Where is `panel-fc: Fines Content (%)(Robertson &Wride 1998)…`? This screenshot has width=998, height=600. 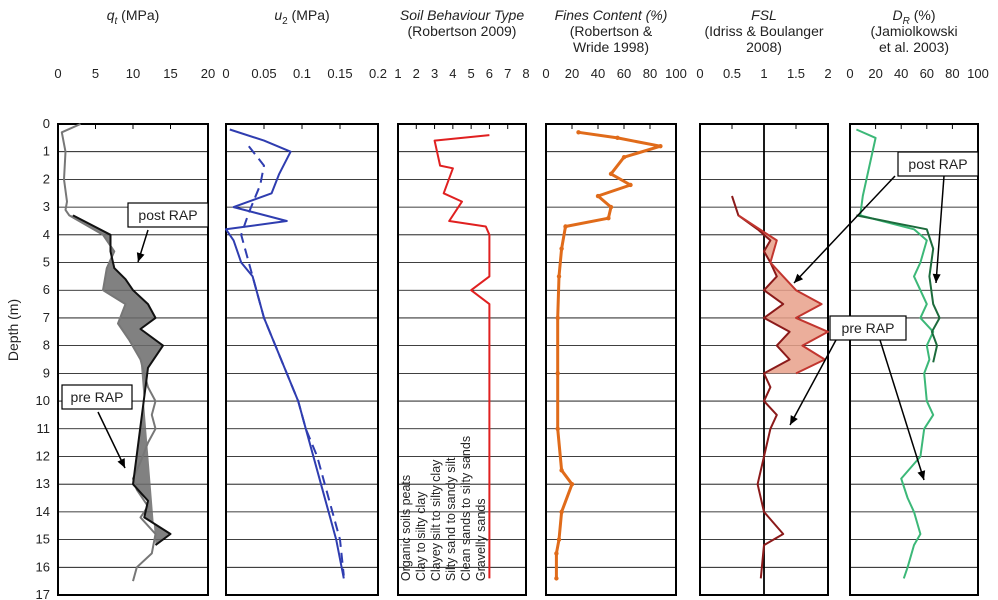 panel-fc: Fines Content (%)(Robertson &Wride 1998)… is located at coordinates (614, 301).